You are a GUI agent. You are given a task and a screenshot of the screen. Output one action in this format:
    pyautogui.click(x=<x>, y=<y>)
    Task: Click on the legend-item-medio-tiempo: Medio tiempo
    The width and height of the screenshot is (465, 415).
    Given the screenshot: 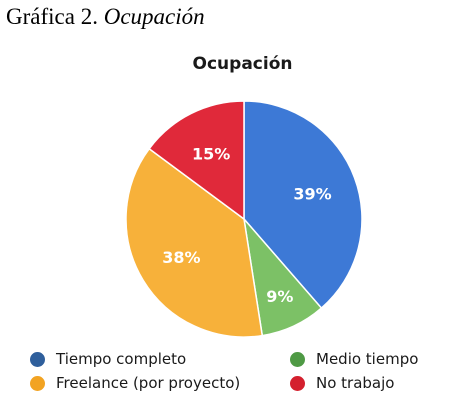 What is the action you would take?
    pyautogui.click(x=354, y=359)
    